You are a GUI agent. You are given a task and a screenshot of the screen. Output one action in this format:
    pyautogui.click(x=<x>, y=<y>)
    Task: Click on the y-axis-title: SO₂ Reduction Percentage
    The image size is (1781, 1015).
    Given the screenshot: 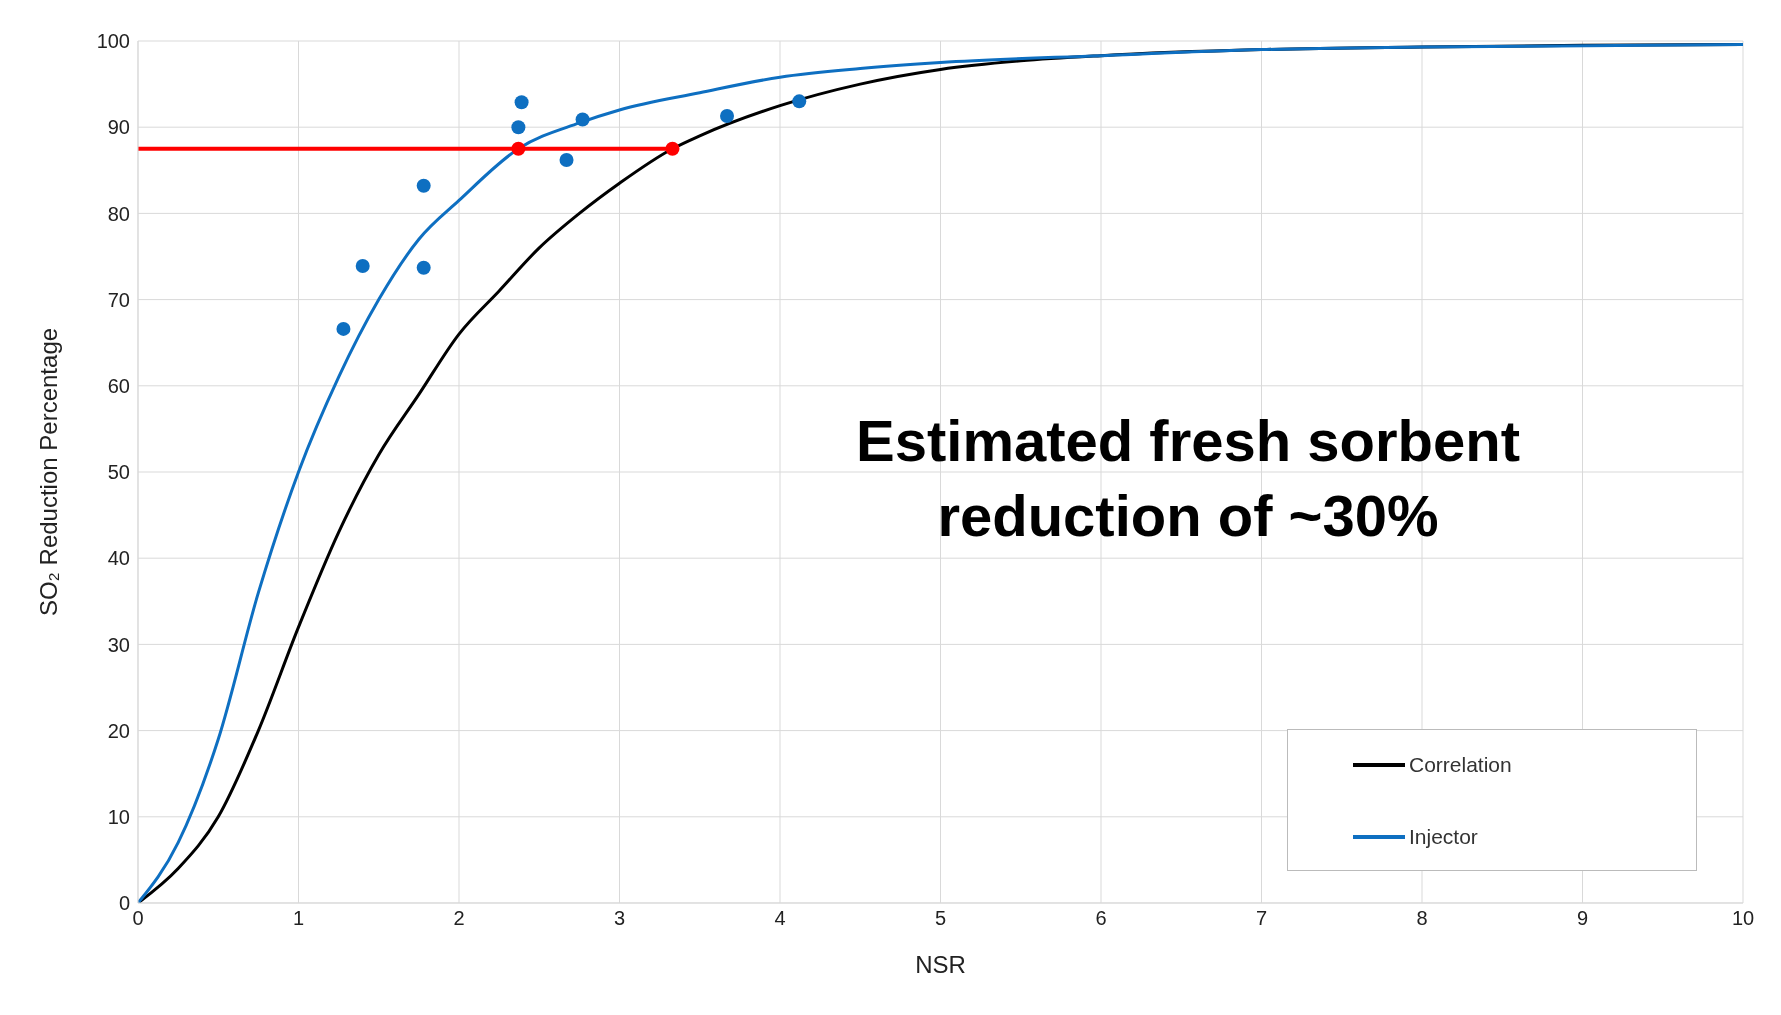 What is the action you would take?
    pyautogui.click(x=48, y=472)
    